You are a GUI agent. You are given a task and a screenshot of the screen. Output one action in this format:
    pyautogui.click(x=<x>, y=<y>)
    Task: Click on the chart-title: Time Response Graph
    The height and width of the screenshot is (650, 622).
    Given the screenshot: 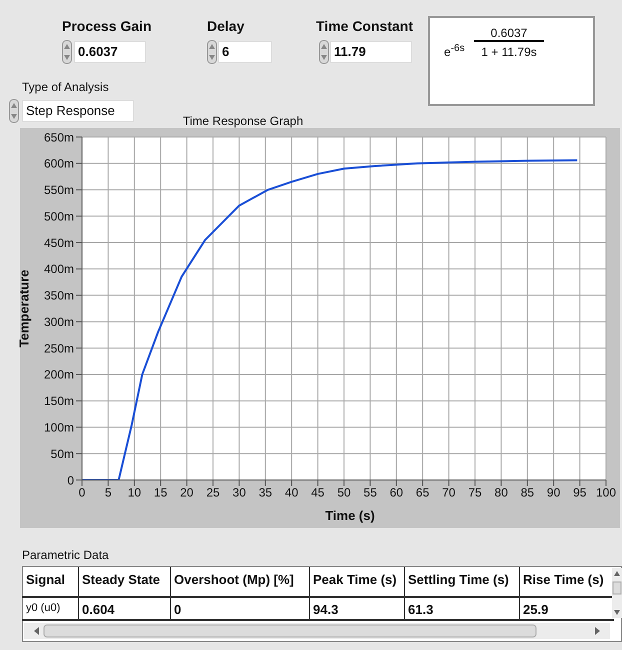 What is the action you would take?
    pyautogui.click(x=243, y=121)
    